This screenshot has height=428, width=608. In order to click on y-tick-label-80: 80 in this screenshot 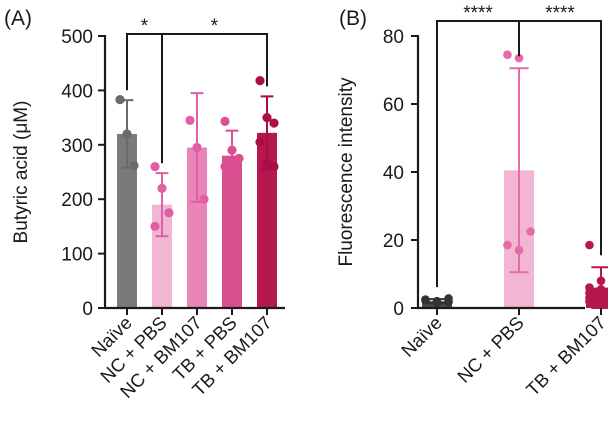, I will do `click(393, 37)`.